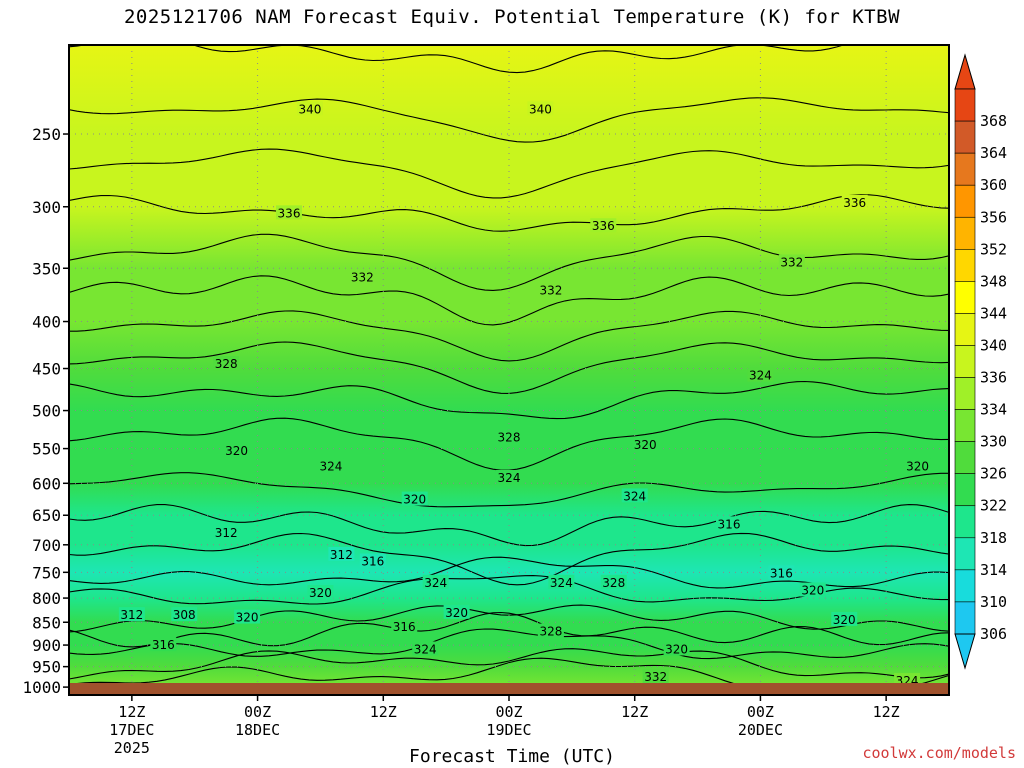 The image size is (1024, 768). I want to click on colorbar-label: 340, so click(993, 345).